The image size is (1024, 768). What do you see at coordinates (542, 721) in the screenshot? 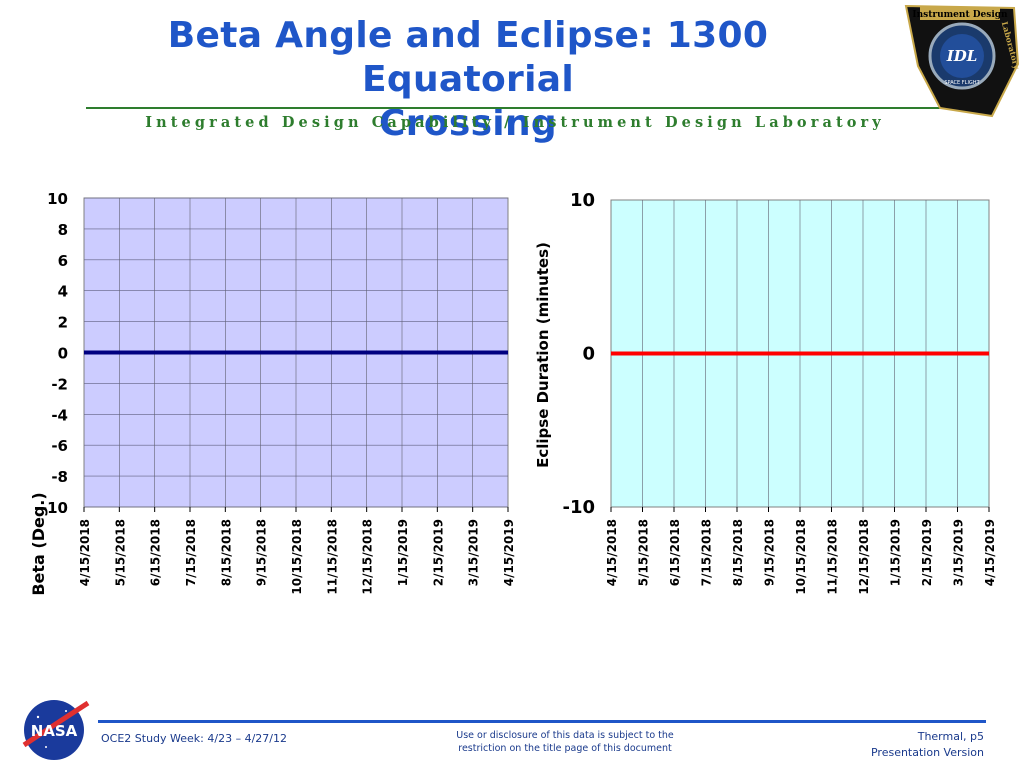
I see `footer-divider` at bounding box center [542, 721].